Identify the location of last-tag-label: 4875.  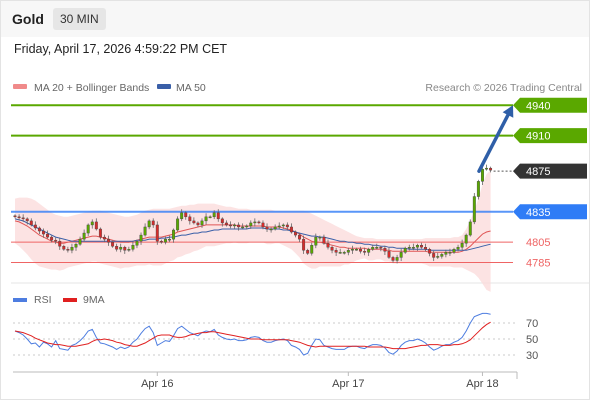
(538, 172).